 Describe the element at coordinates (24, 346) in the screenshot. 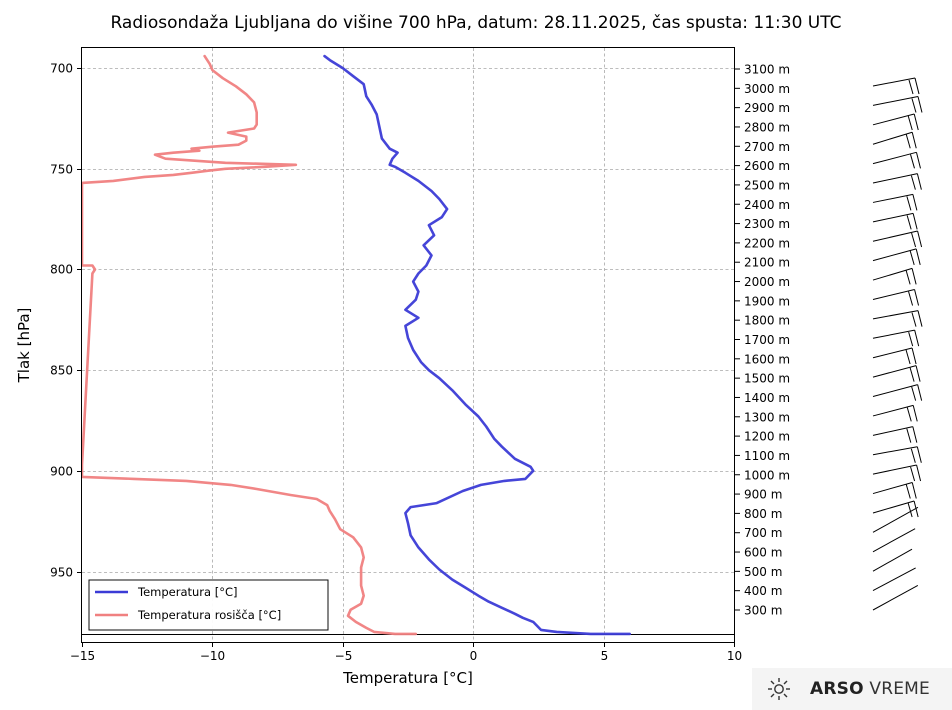

I see `y-axis-label: Tlak [hPa]` at that location.